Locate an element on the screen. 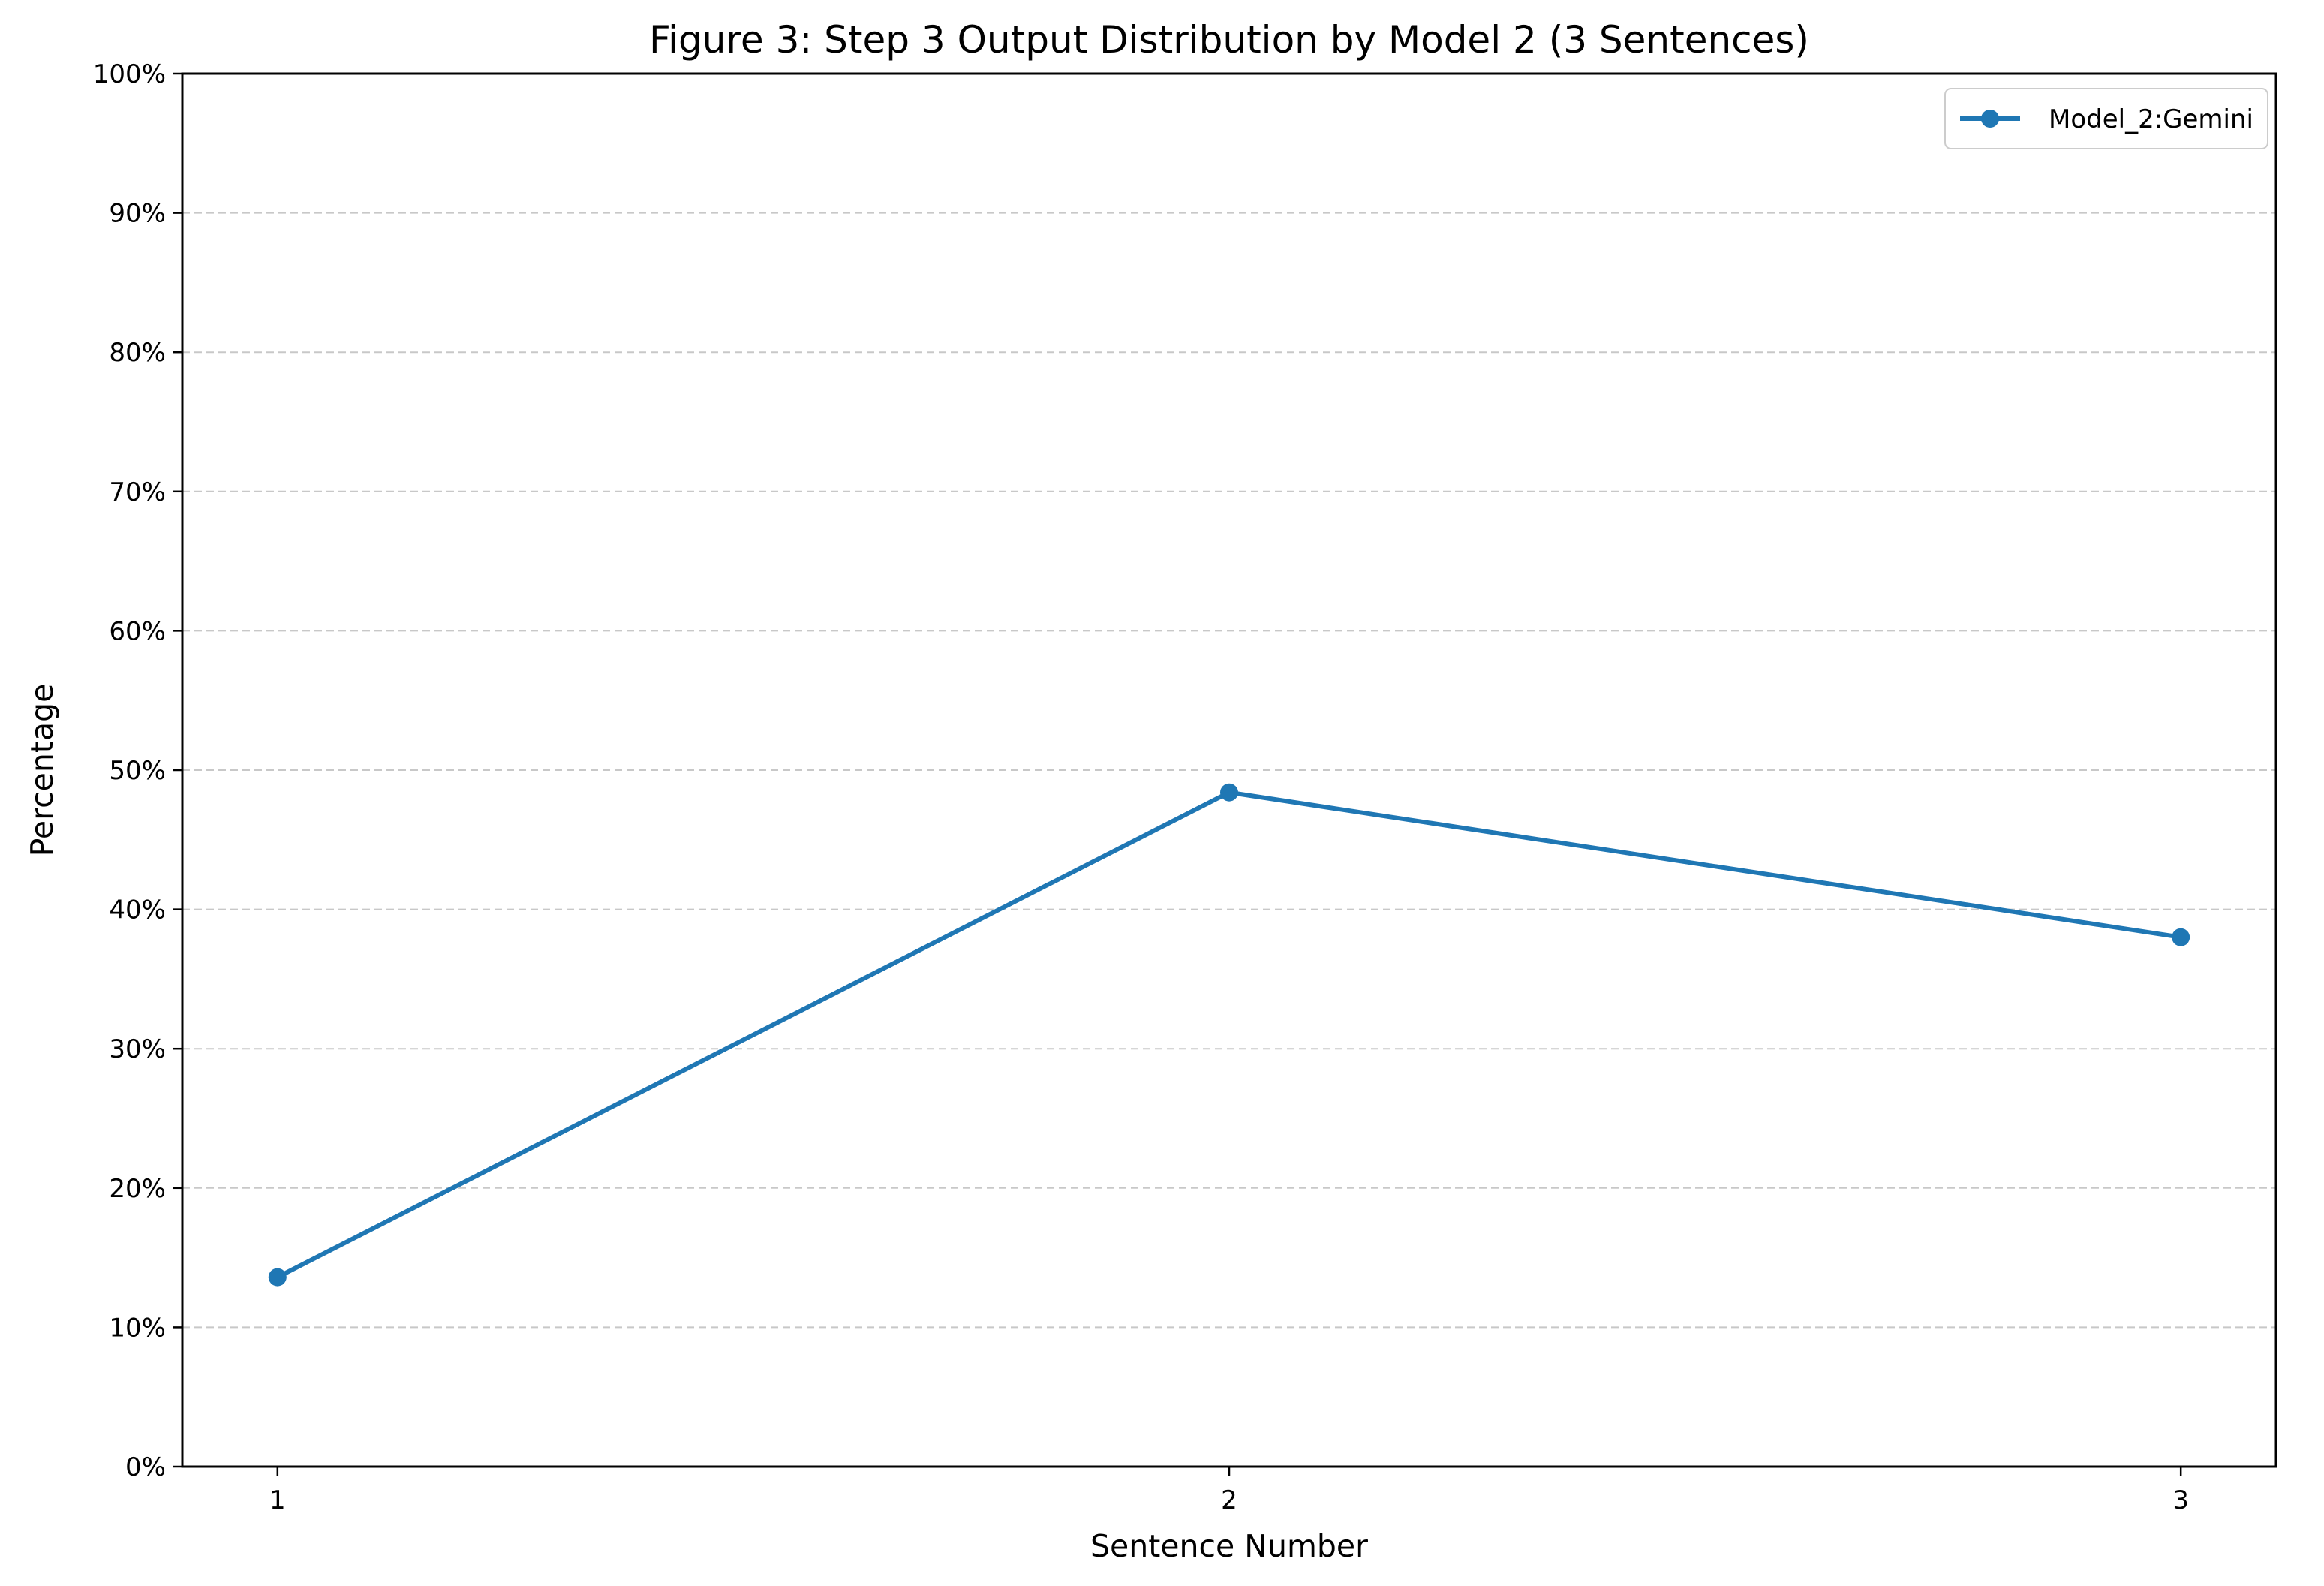 The width and height of the screenshot is (2324, 1586). legend-label: Model_2:Gemini is located at coordinates (2151, 119).